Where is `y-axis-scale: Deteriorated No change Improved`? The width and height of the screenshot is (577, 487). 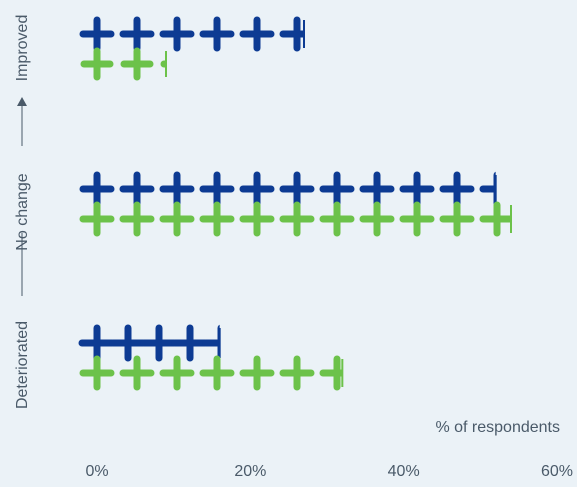
y-axis-scale: Deteriorated No change Improved is located at coordinates (22, 212).